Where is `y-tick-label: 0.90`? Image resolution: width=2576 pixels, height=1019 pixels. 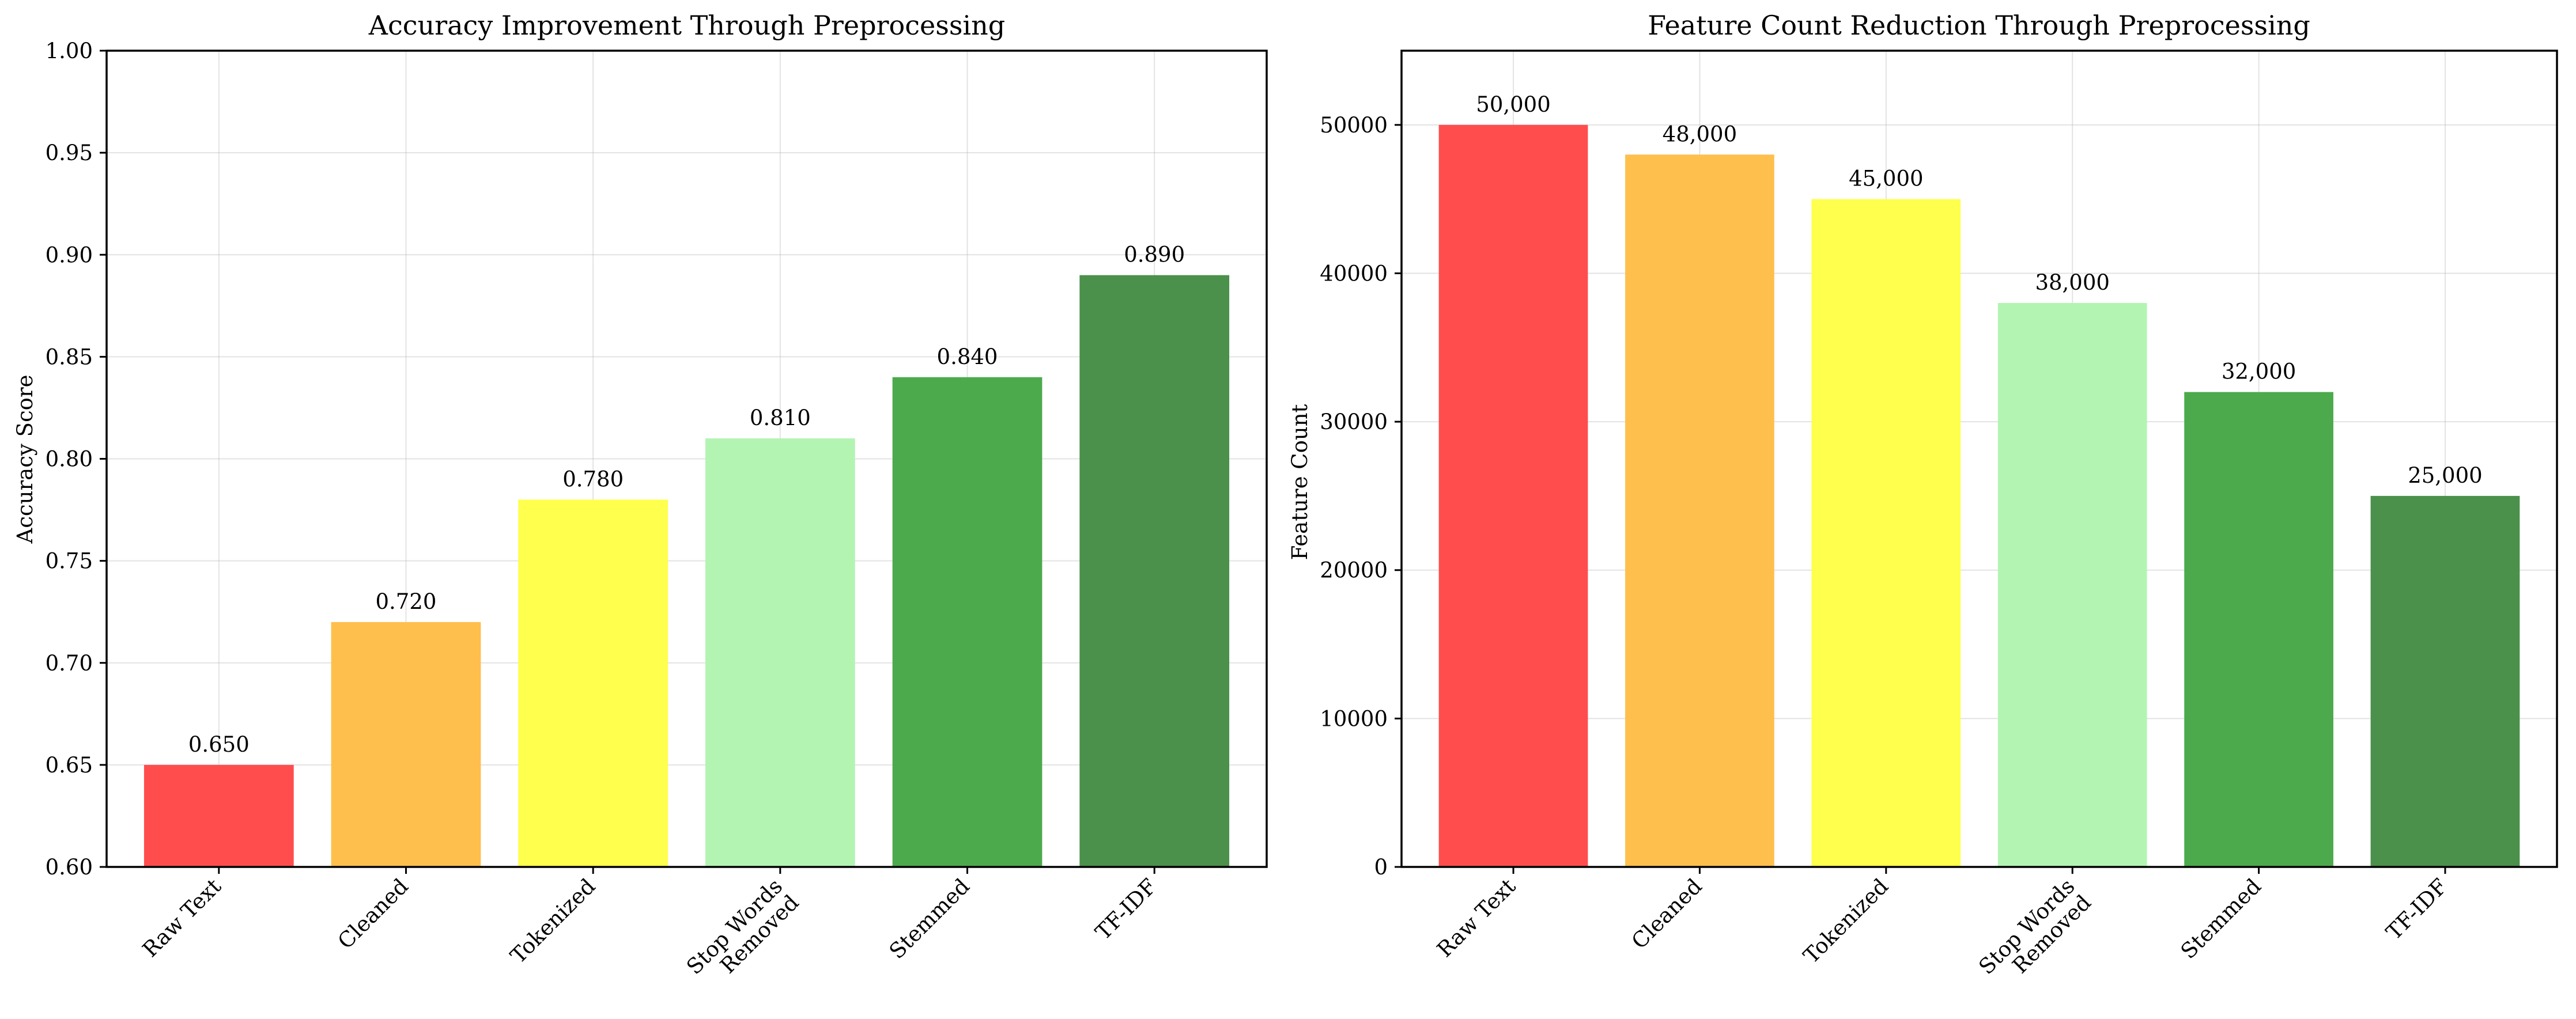
y-tick-label: 0.90 is located at coordinates (69, 255).